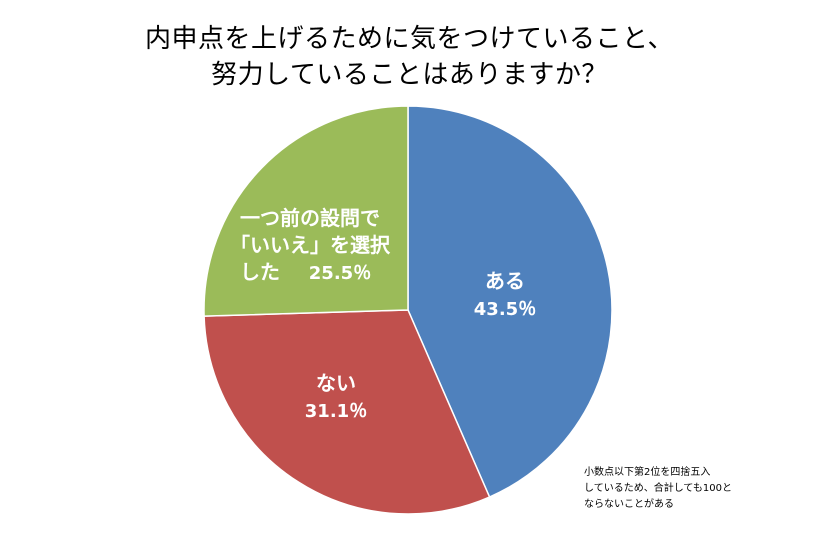  Describe the element at coordinates (647, 472) in the screenshot. I see `rounding-note-line-1: 小数点以下第2位を四捨五入` at that location.